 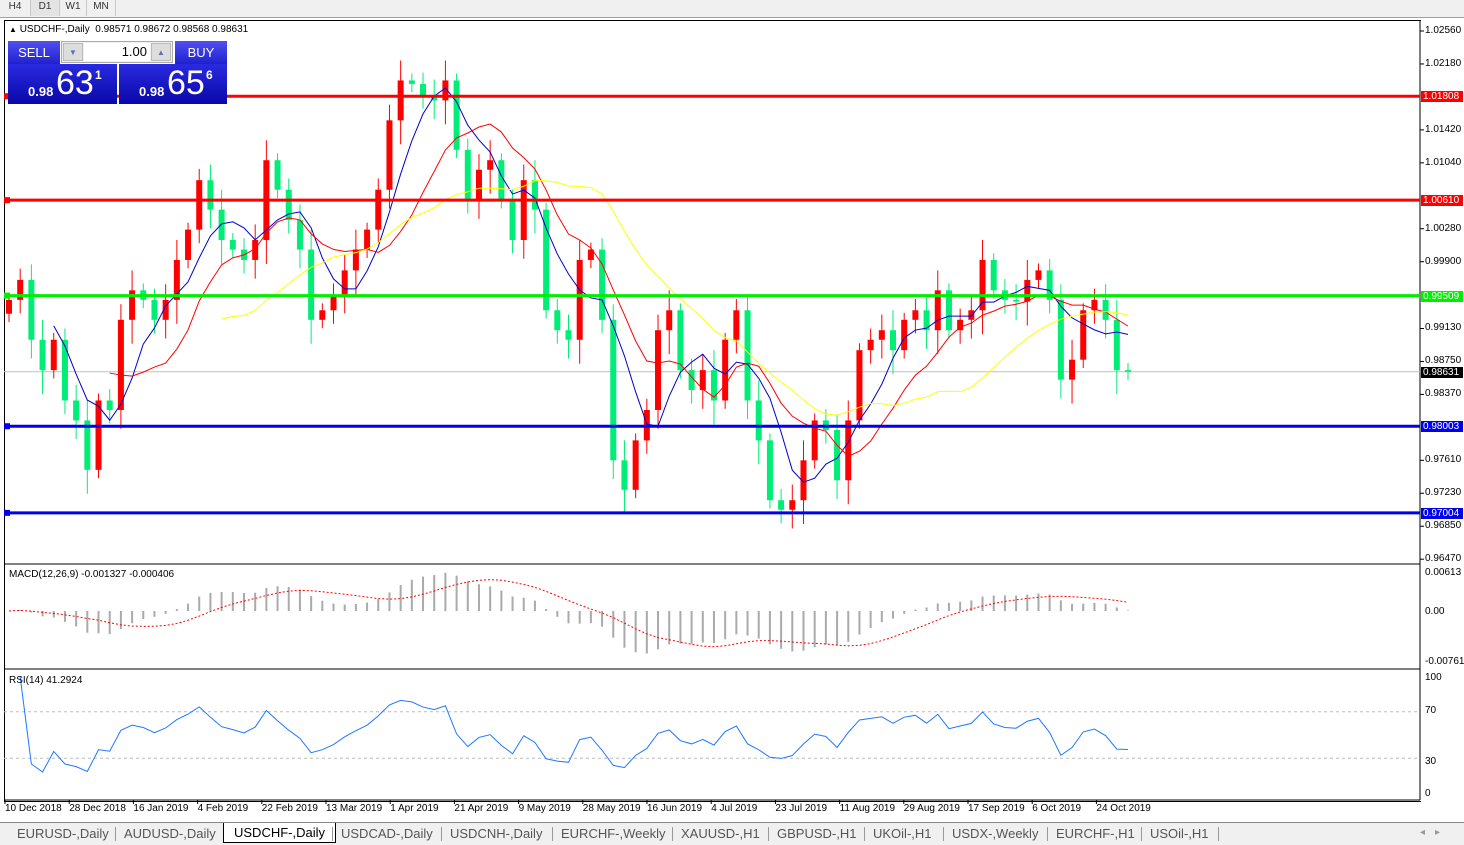 I want to click on date-axis-label: 11 Aug 2019, so click(x=867, y=808).